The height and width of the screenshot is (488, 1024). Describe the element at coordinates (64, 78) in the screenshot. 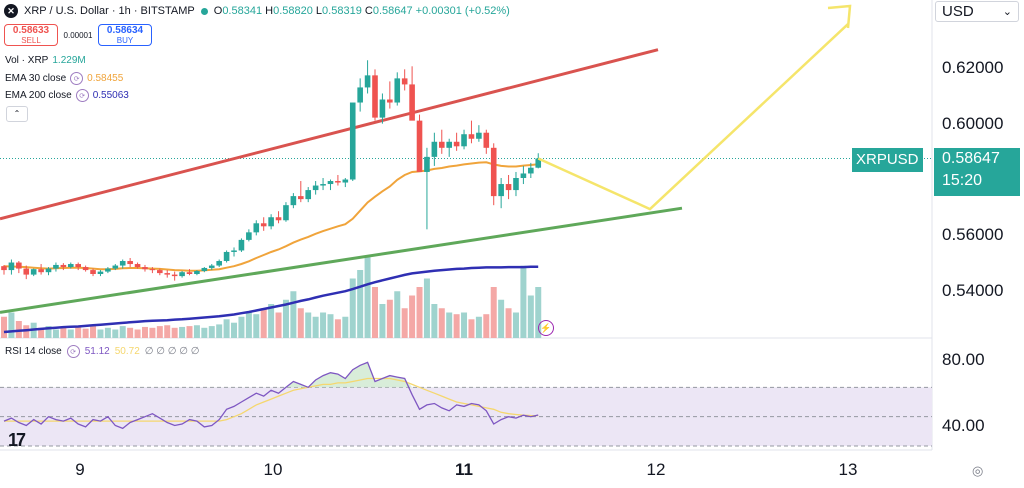

I see `ema30-legend: EMA 30 close ⟳ 0.58455` at that location.